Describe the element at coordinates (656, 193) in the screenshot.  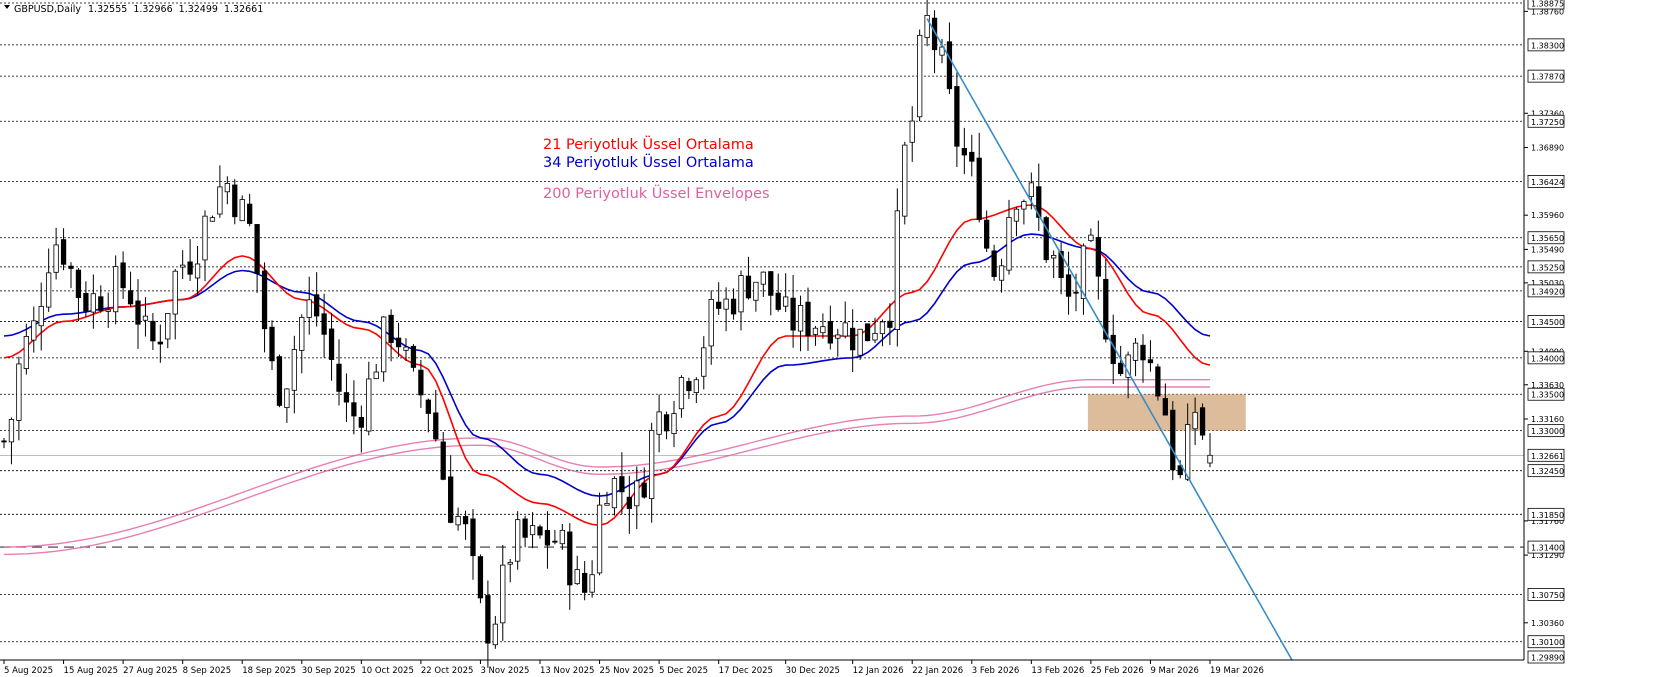
I see `legend-env200: 200 Periyotluk Üssel Envelopes` at that location.